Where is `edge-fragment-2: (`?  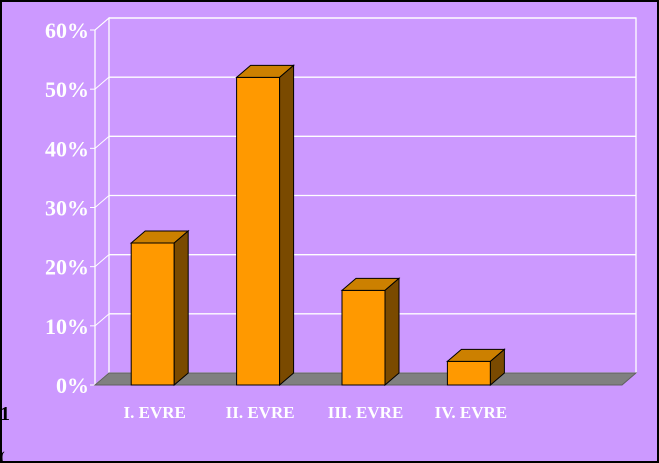 edge-fragment-2: ( is located at coordinates (2, 456).